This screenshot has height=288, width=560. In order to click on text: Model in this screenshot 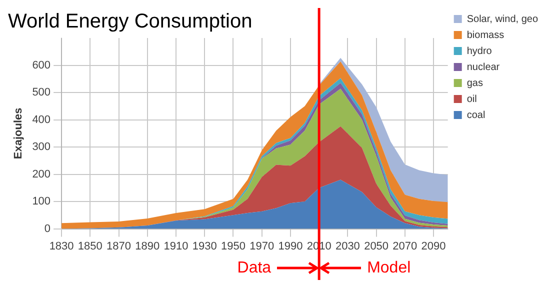, I will do `click(389, 267)`.